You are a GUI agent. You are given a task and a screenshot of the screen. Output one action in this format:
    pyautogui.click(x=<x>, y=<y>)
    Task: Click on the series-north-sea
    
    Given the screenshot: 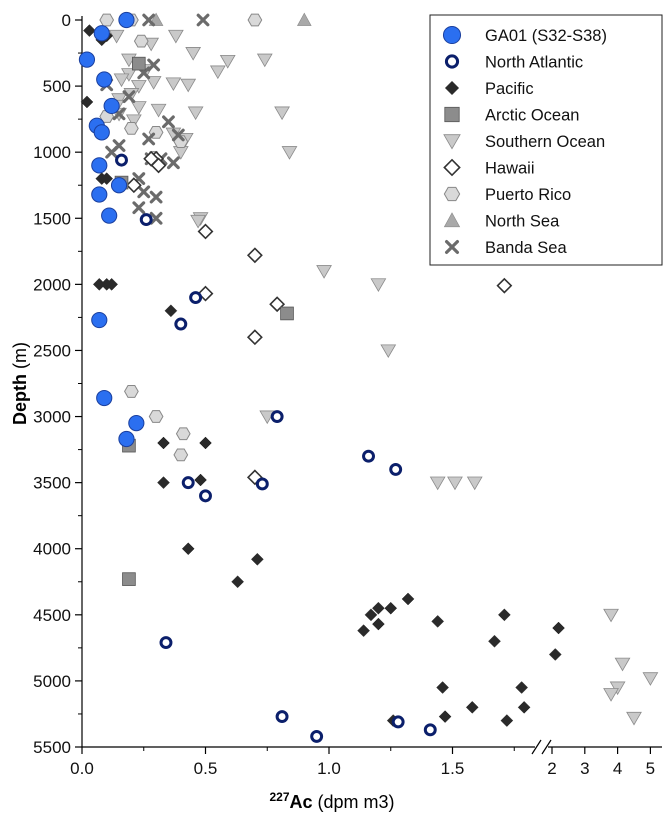 What is the action you would take?
    pyautogui.click(x=230, y=19)
    